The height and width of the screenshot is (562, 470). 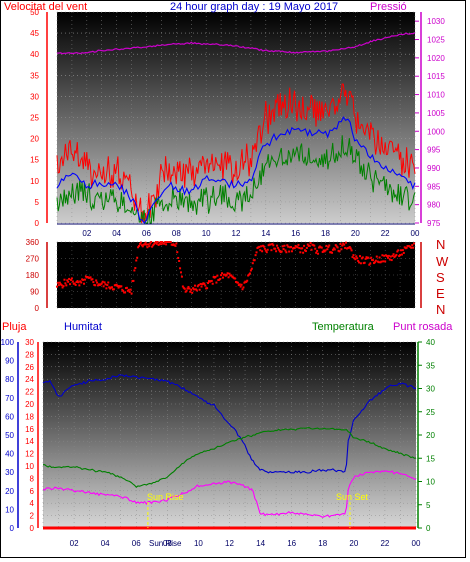 I want to click on rain-y-tick-label: 12, so click(x=29, y=454).